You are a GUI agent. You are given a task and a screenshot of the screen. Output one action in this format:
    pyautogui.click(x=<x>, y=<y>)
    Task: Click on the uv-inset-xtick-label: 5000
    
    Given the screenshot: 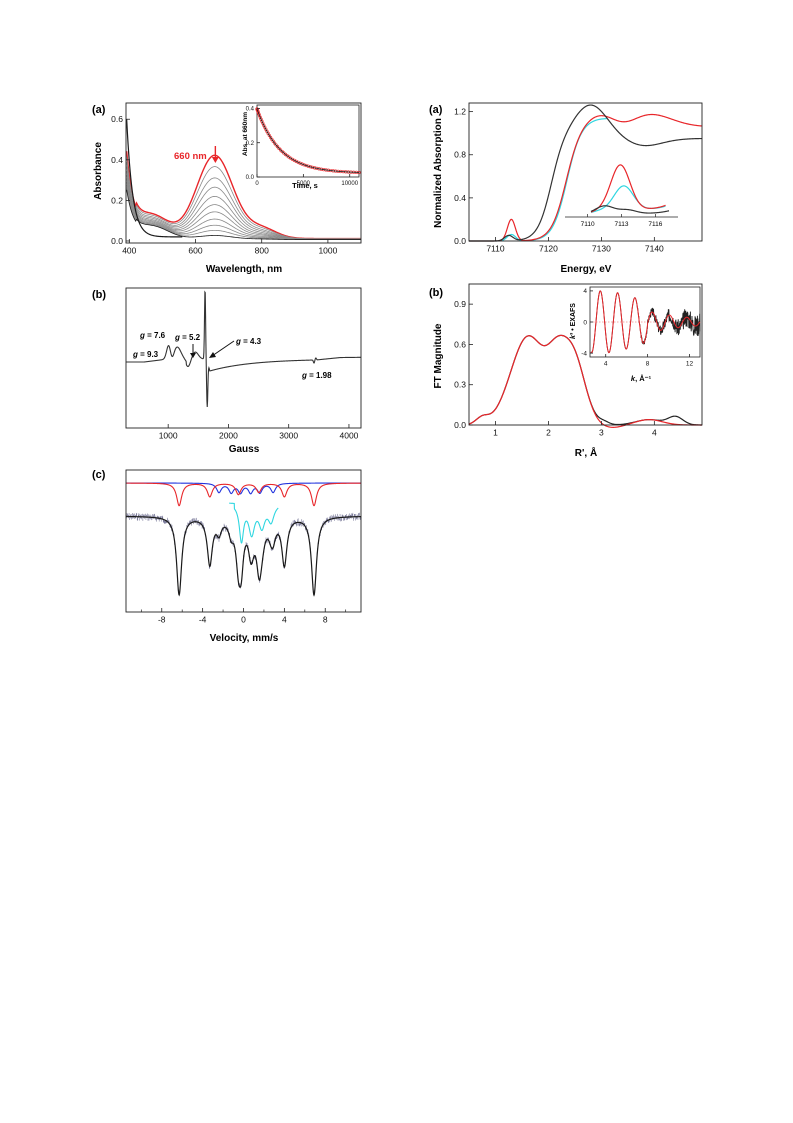 What is the action you would take?
    pyautogui.click(x=304, y=184)
    